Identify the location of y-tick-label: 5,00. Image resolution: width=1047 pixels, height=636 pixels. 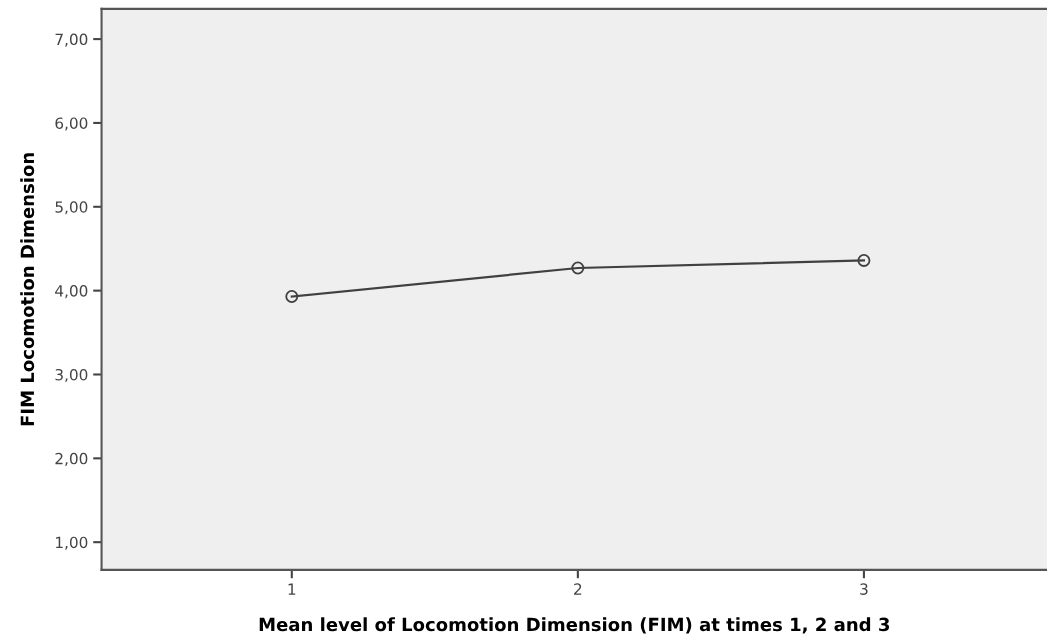
(71, 208).